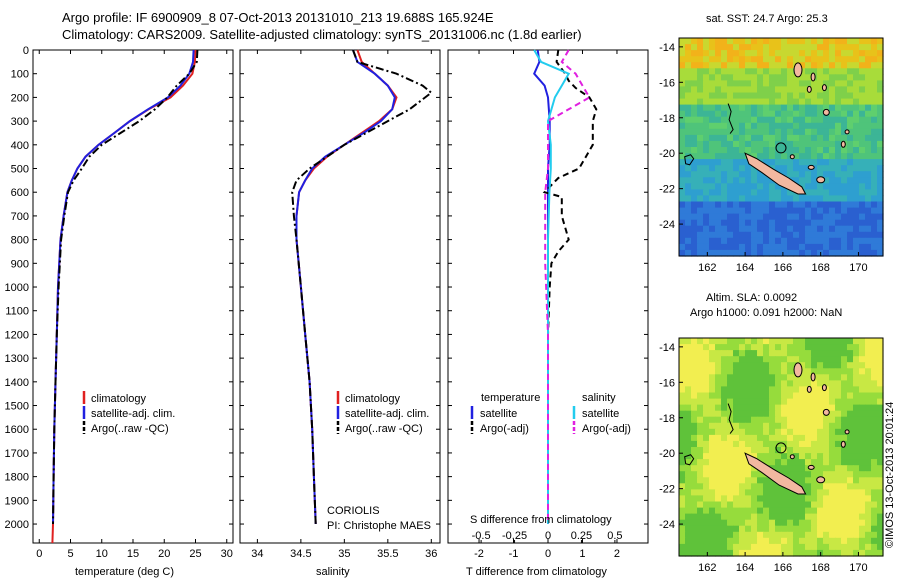  What do you see at coordinates (20, 264) in the screenshot?
I see `y-tick-label: 900` at bounding box center [20, 264].